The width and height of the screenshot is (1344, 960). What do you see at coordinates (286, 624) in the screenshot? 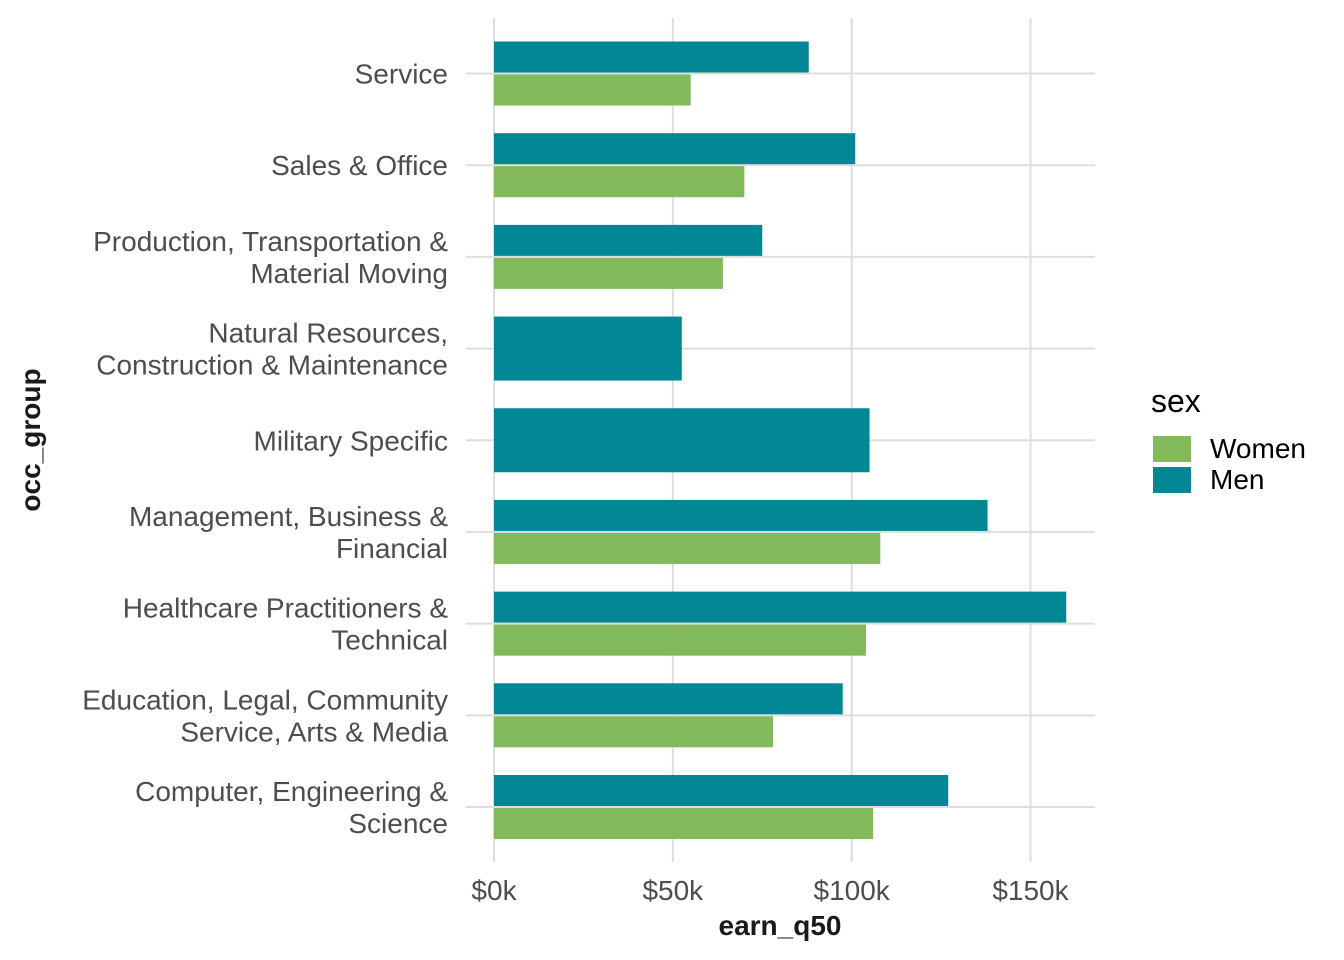
I see `y-tick-label: Healthcare Practitioners & Technical` at bounding box center [286, 624].